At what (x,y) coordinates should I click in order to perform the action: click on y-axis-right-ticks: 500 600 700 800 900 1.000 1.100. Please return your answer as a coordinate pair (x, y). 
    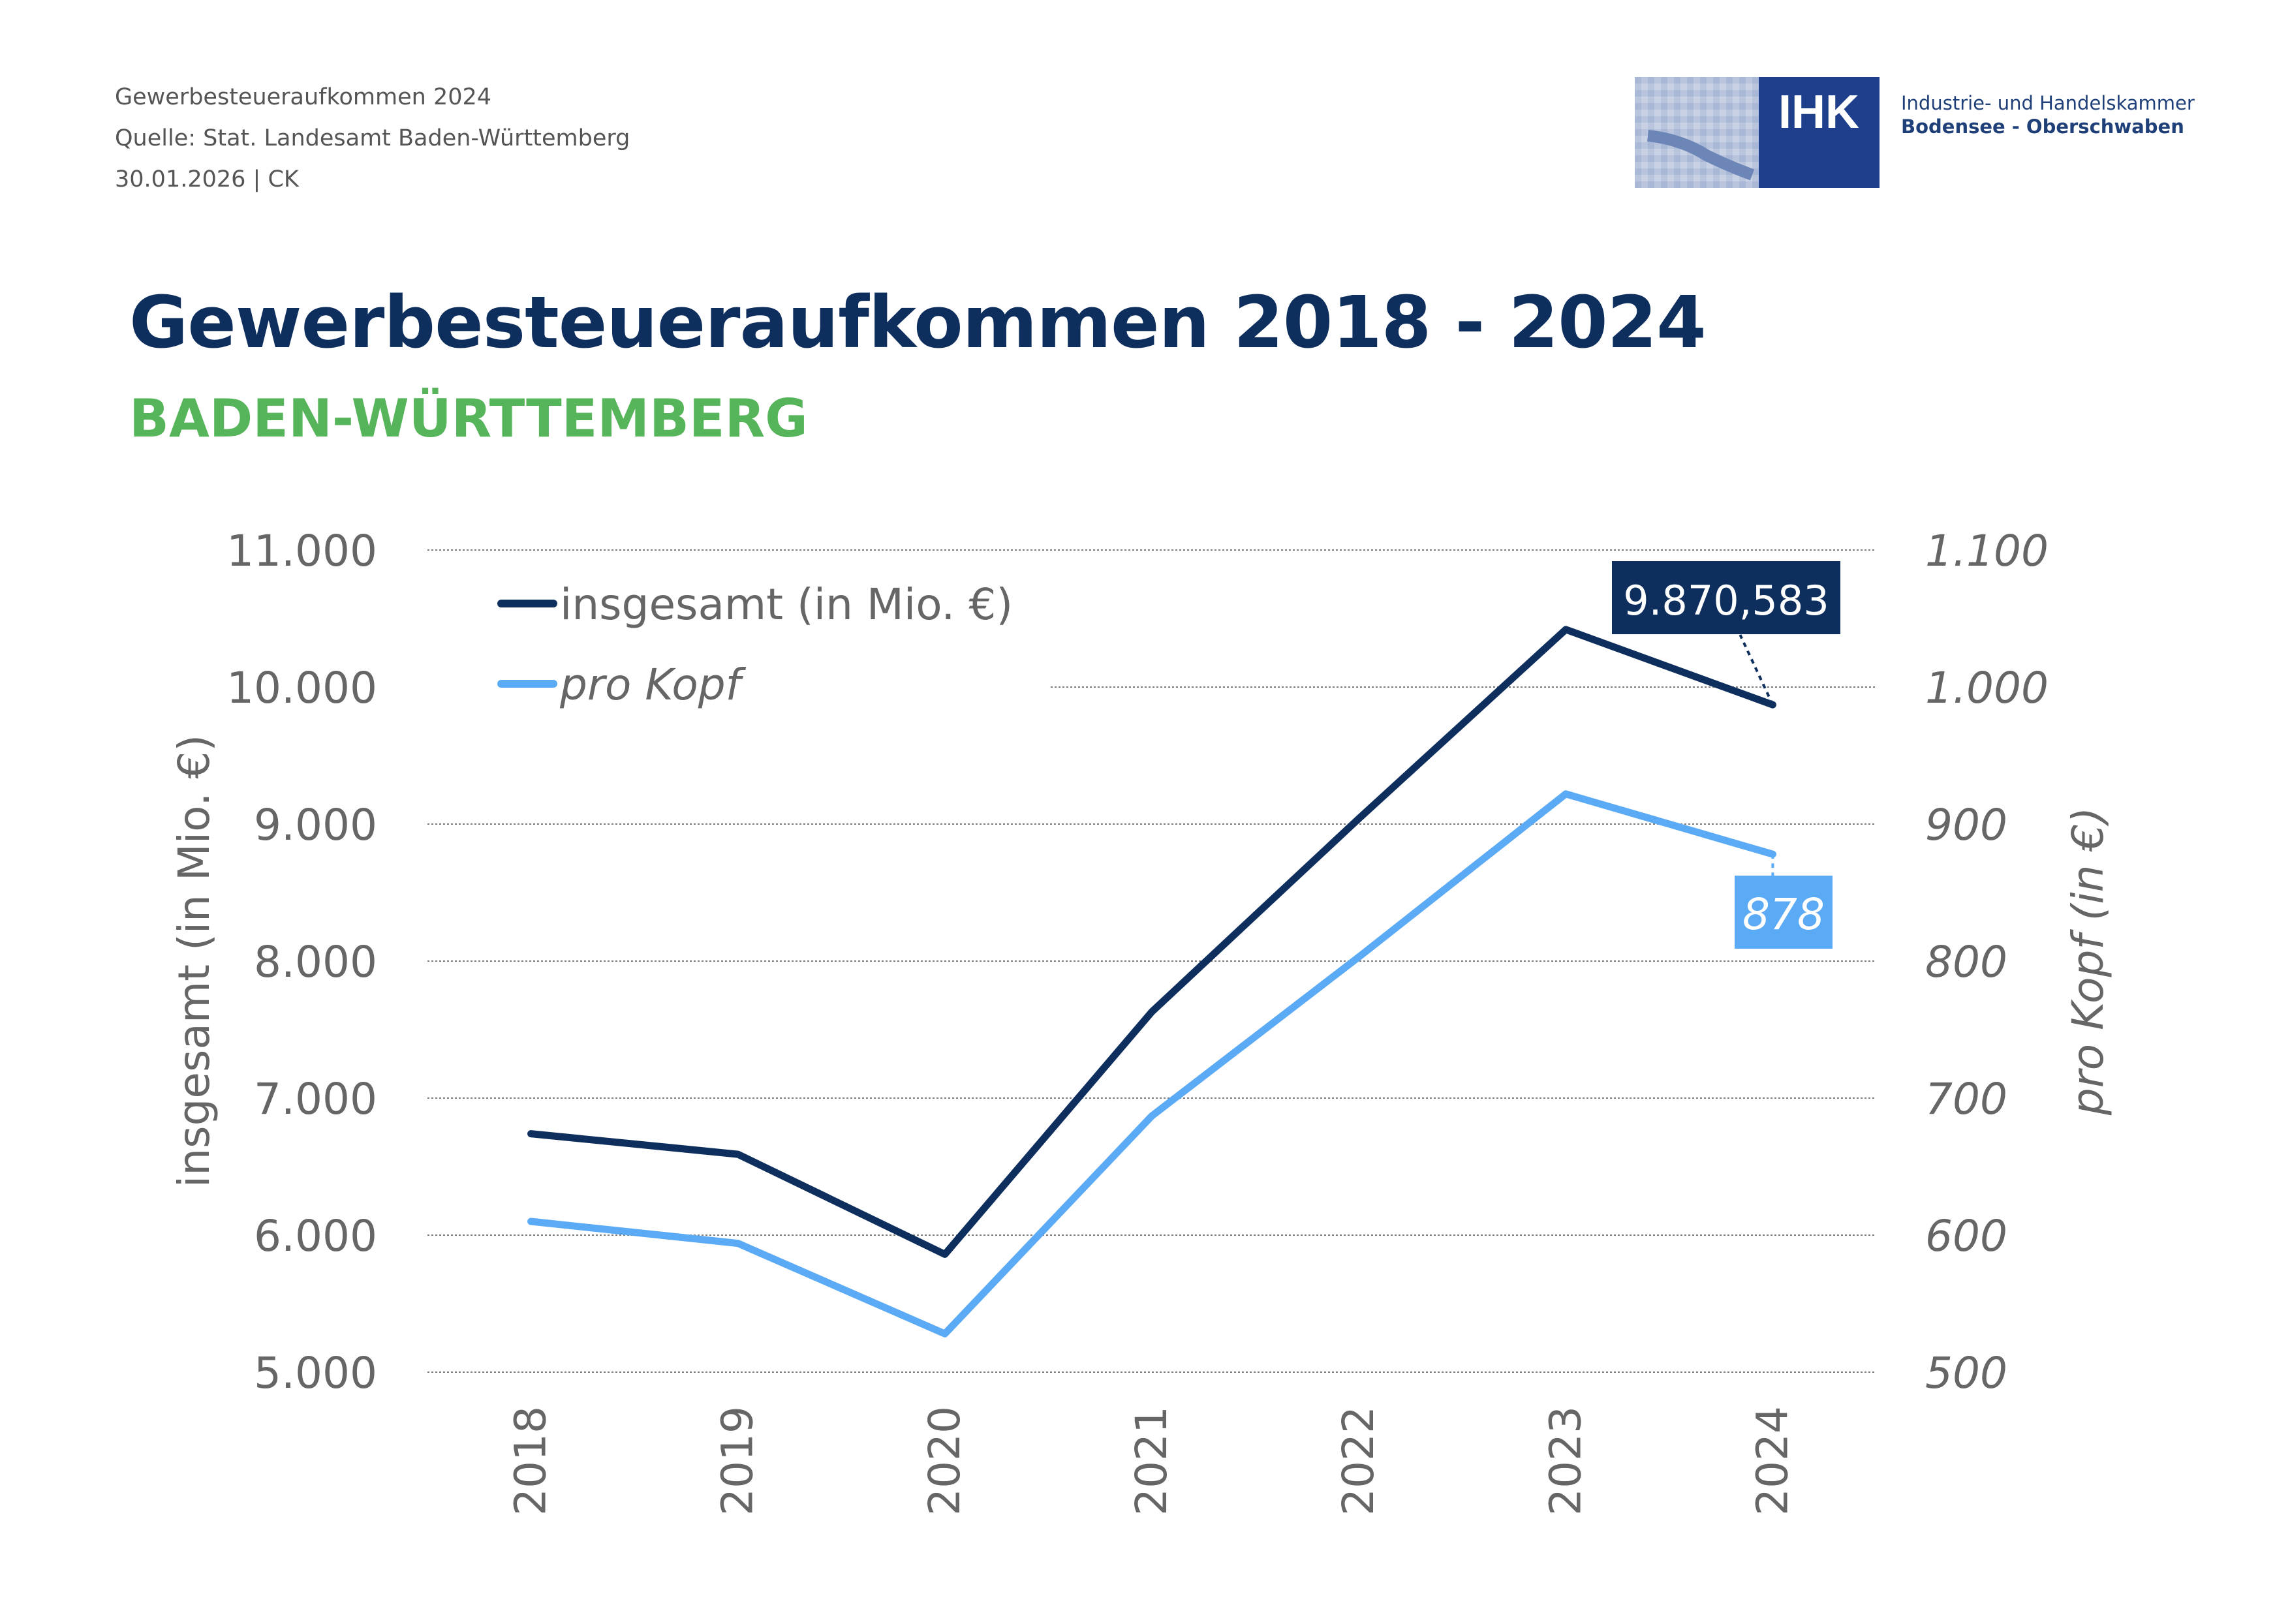
    Looking at the image, I should click on (1987, 962).